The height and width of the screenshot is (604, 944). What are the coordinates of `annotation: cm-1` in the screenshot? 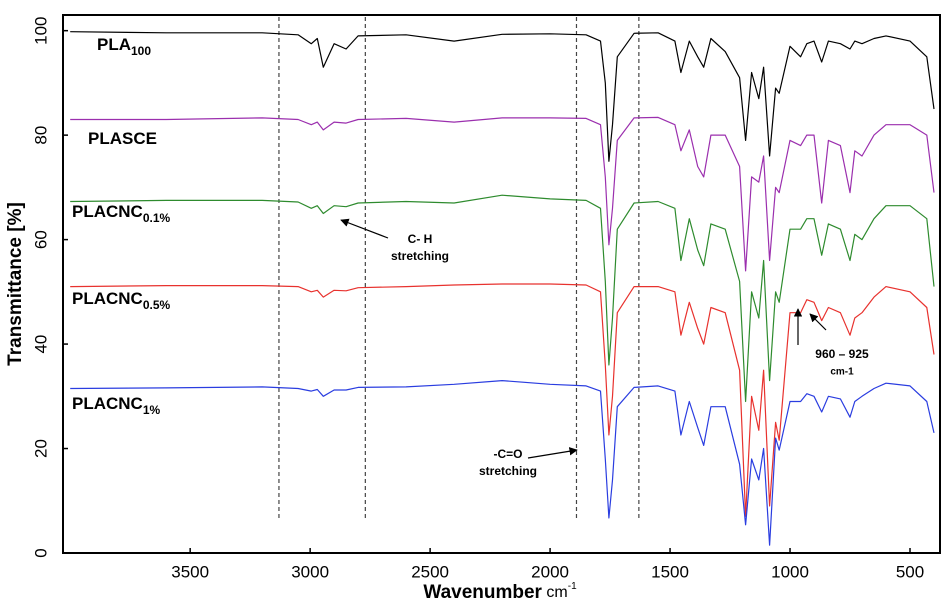 It's located at (842, 372).